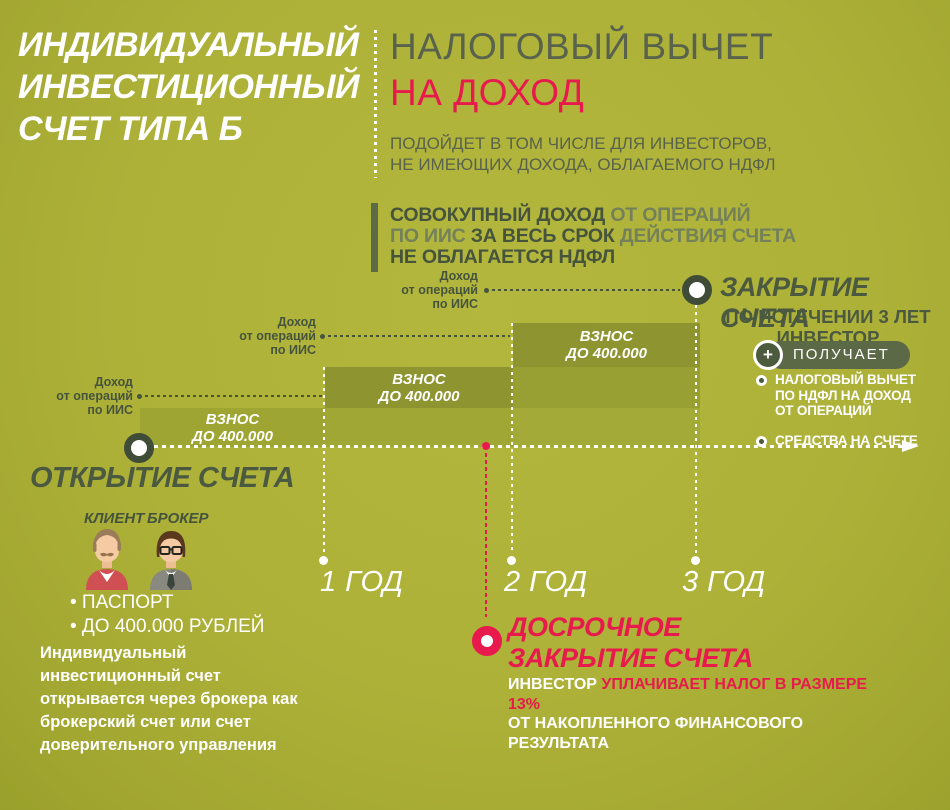 This screenshot has width=950, height=810. What do you see at coordinates (188, 45) in the screenshot?
I see `page-title-line1: ИНДИВИДУАЛЬНЫЙ` at bounding box center [188, 45].